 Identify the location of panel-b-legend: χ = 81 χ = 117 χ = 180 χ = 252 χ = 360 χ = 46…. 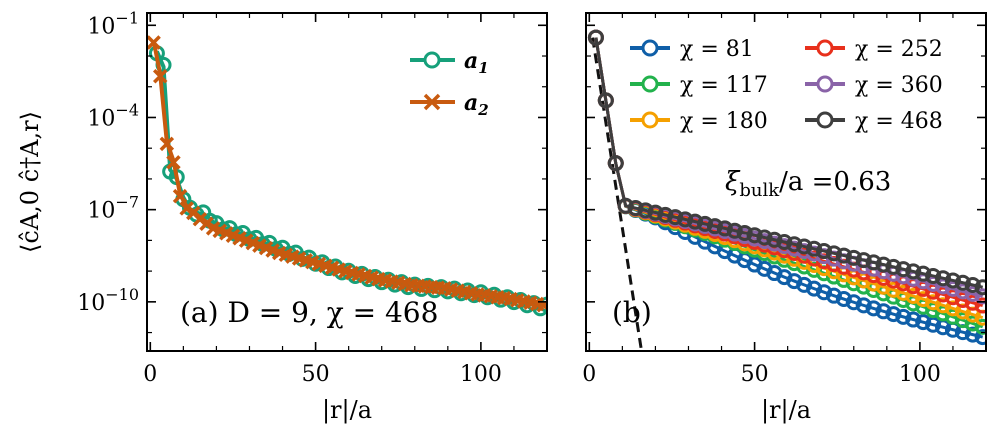
(786, 85).